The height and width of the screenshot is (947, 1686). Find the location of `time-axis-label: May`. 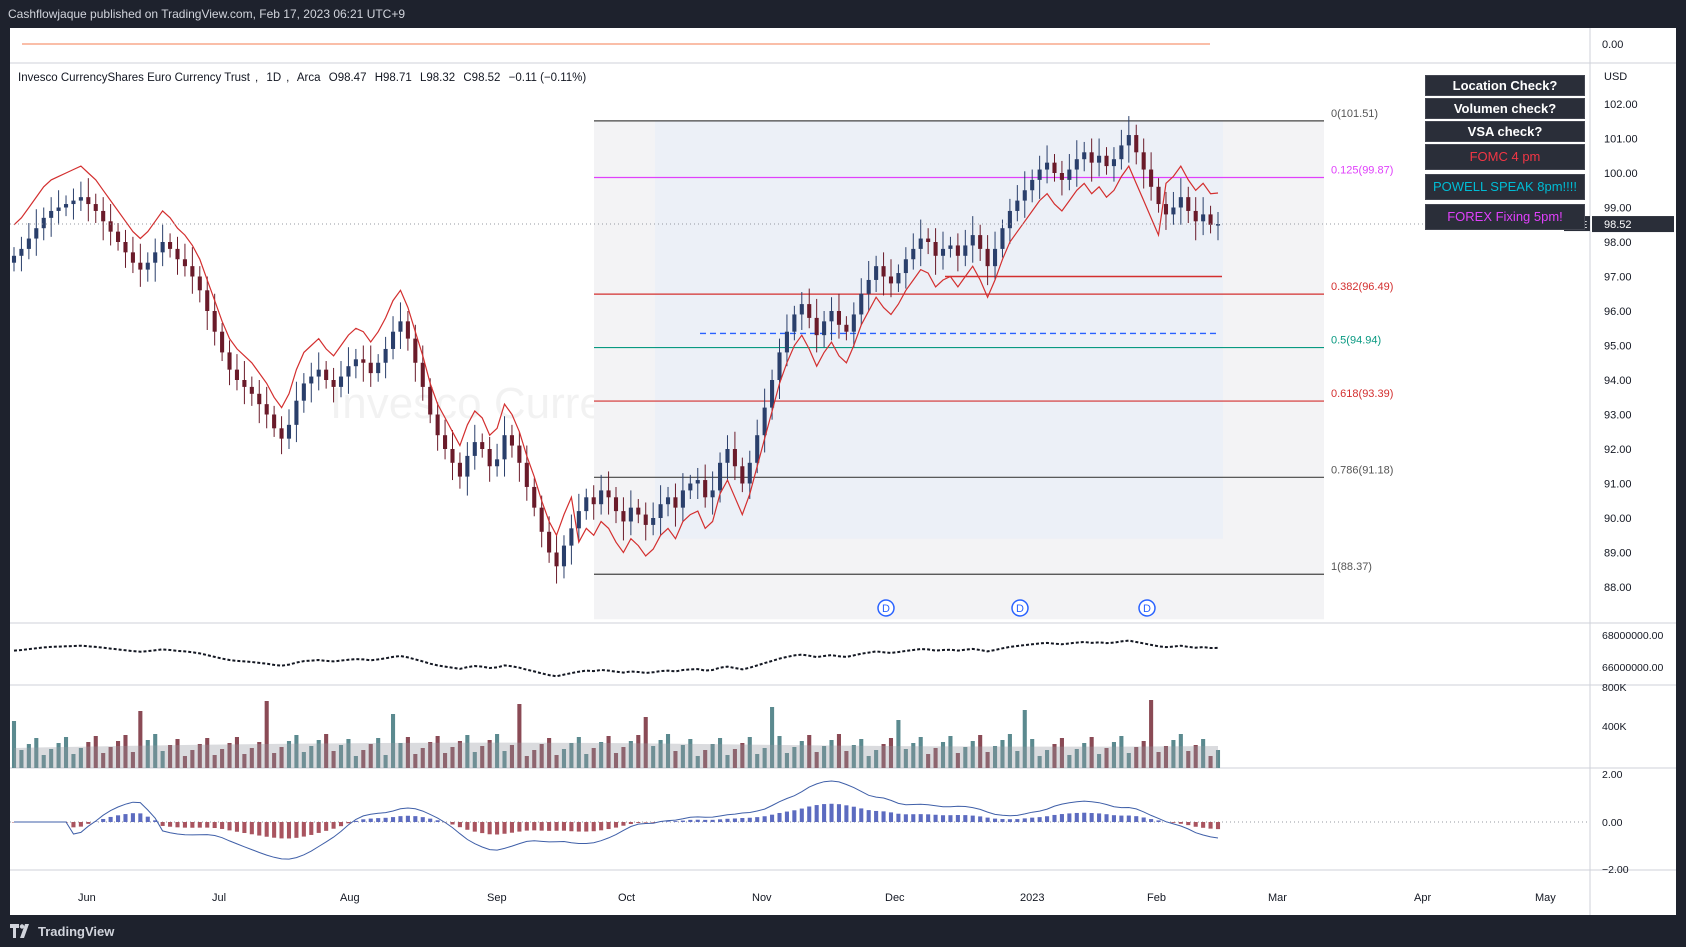

time-axis-label: May is located at coordinates (1545, 898).